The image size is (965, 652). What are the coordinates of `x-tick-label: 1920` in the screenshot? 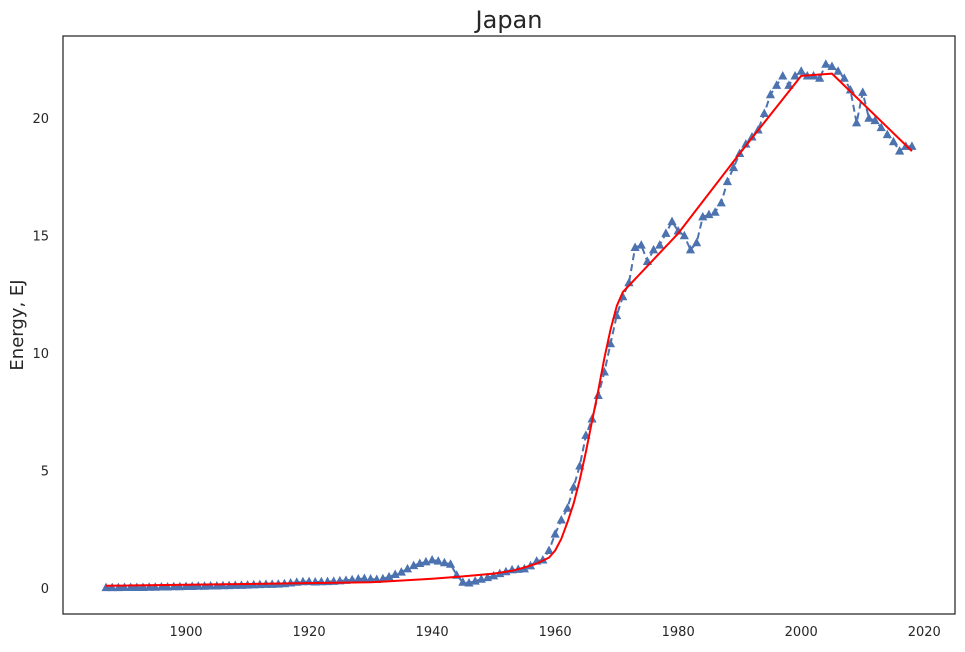 It's located at (309, 632).